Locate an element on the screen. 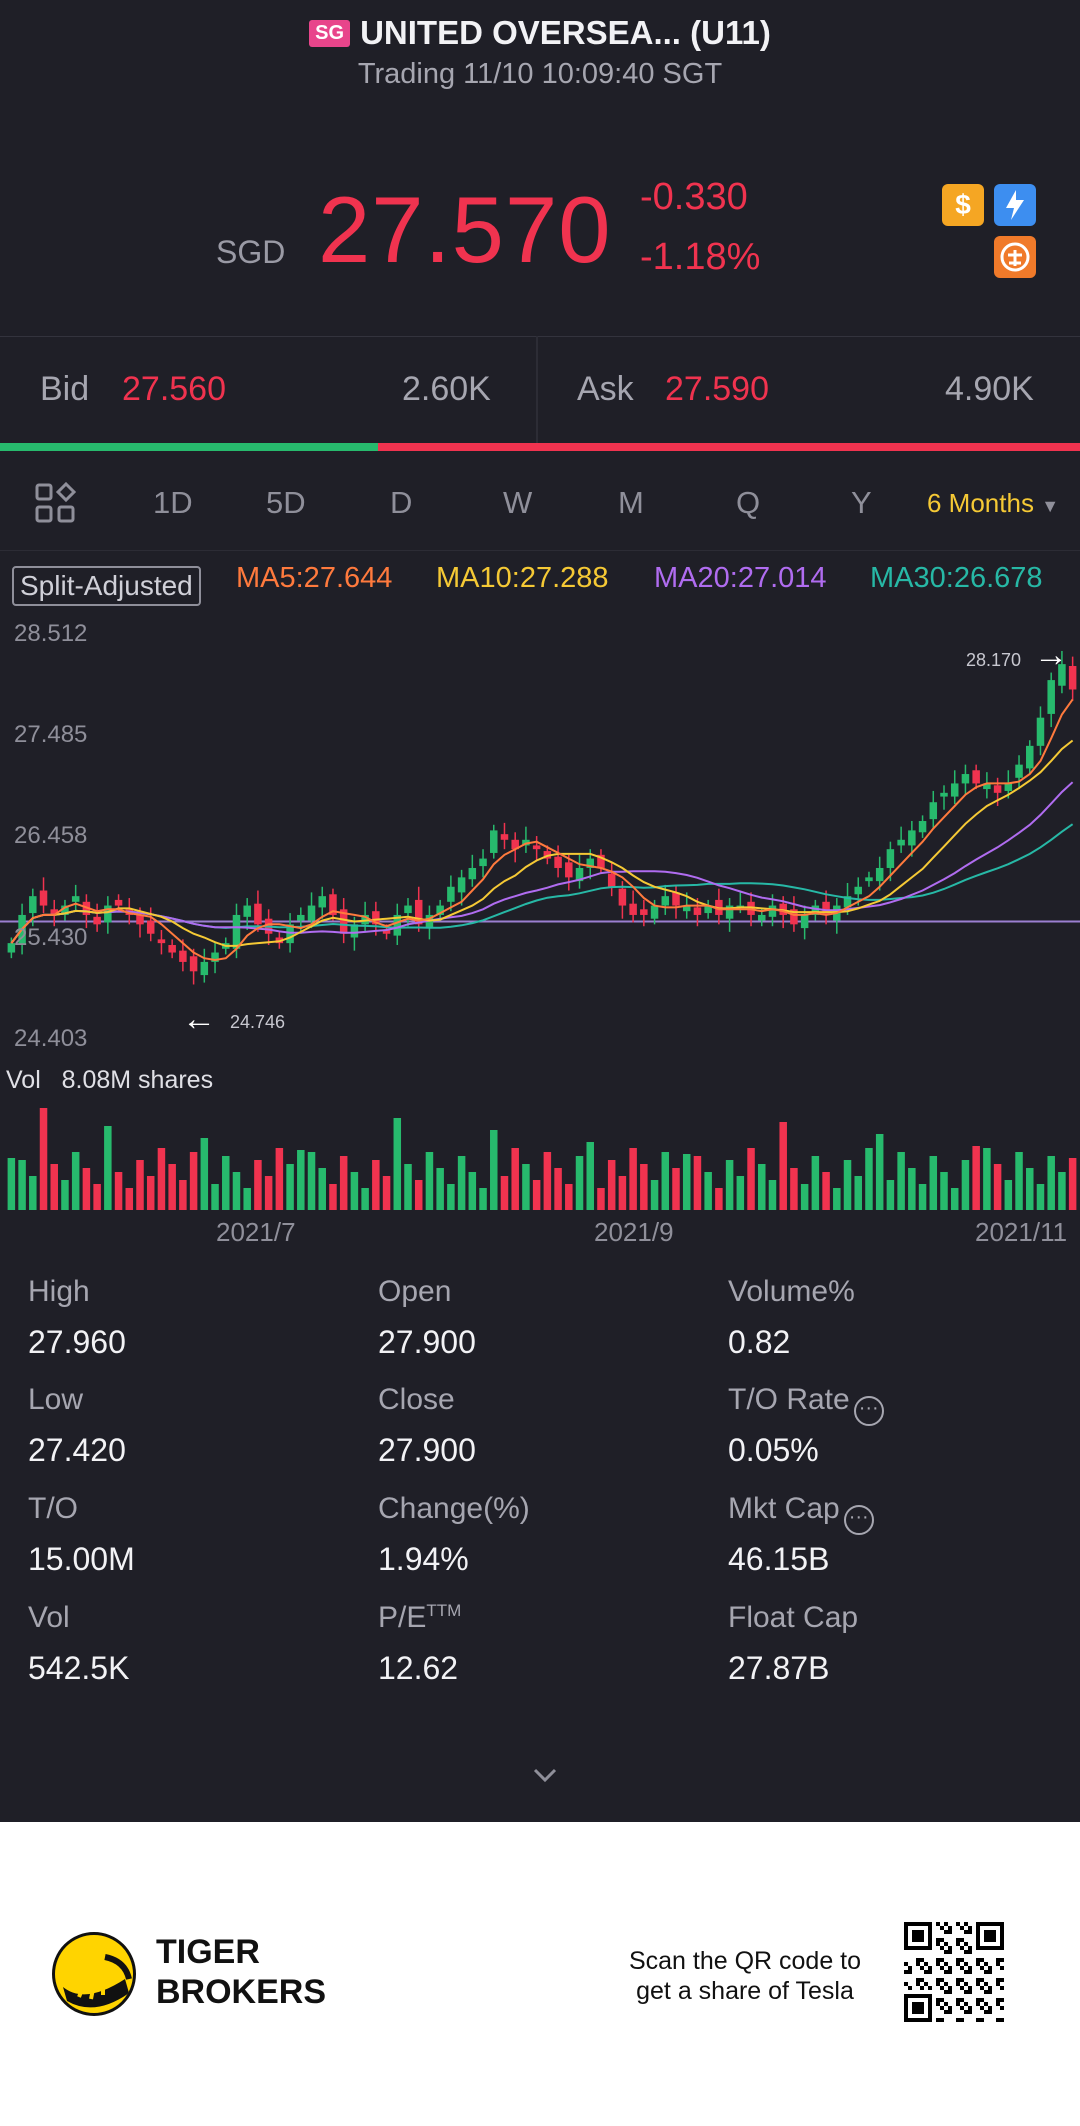  price-change-percent: -1.18% is located at coordinates (700, 257).